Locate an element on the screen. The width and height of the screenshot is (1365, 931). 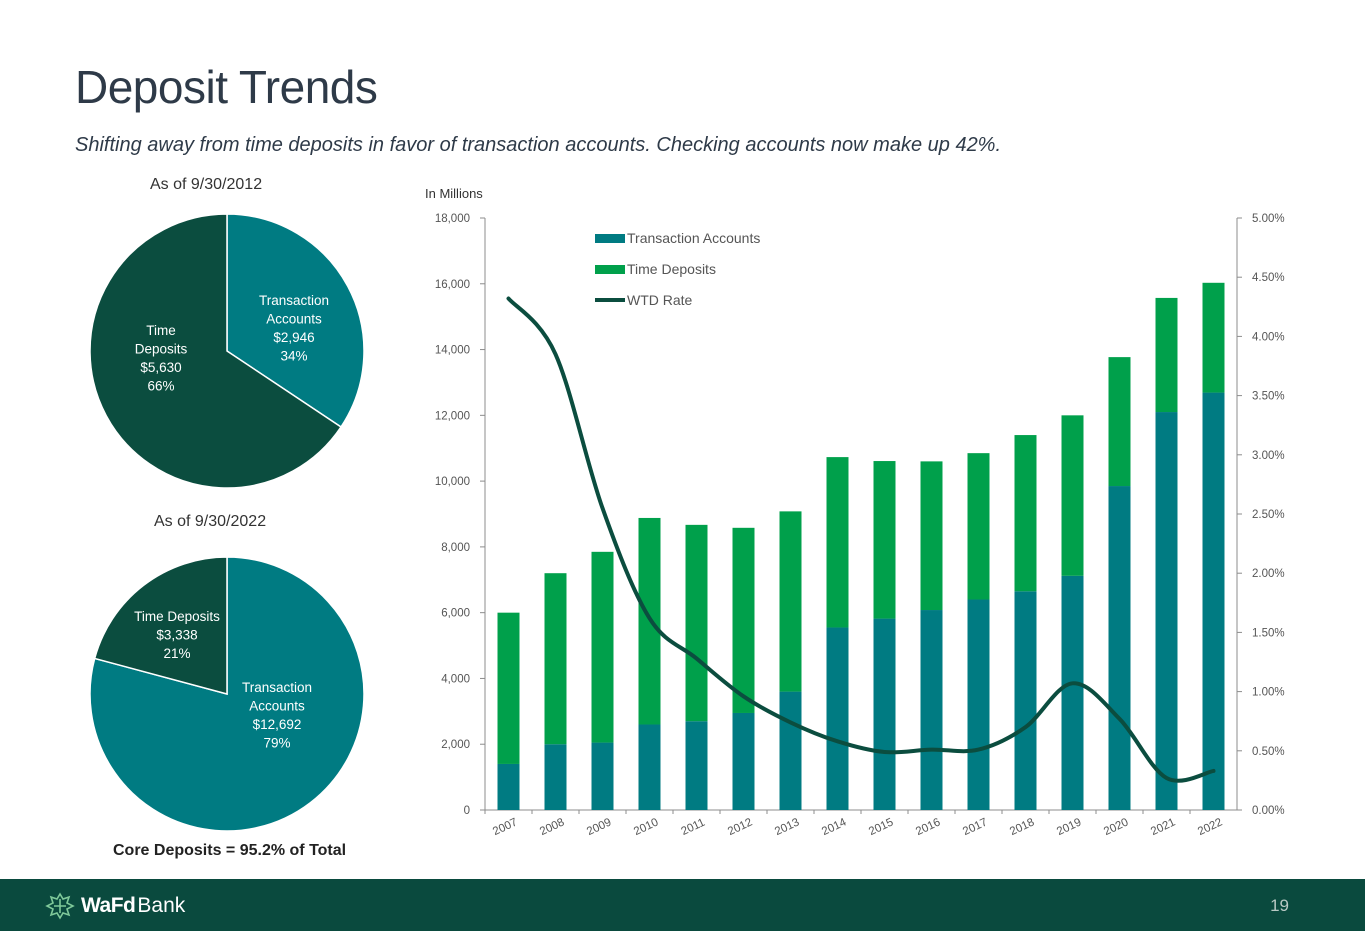
y2-tick-label: 4.50% is located at coordinates (1268, 278).